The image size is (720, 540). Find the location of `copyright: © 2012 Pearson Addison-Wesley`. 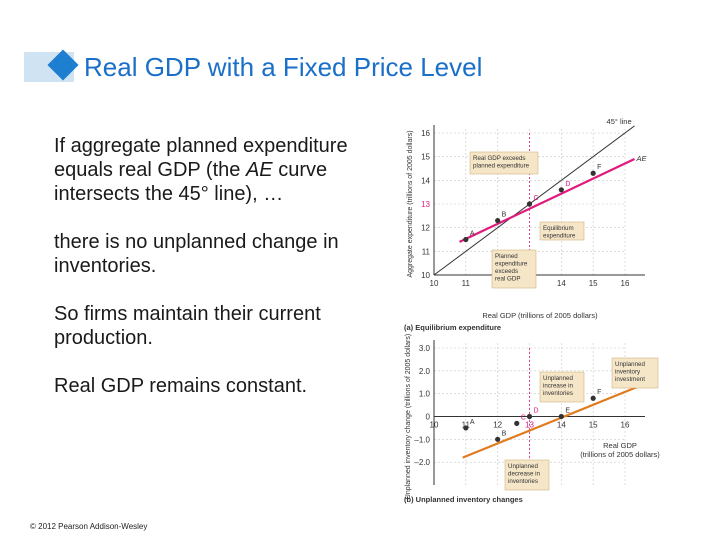

copyright: © 2012 Pearson Addison-Wesley is located at coordinates (89, 526).